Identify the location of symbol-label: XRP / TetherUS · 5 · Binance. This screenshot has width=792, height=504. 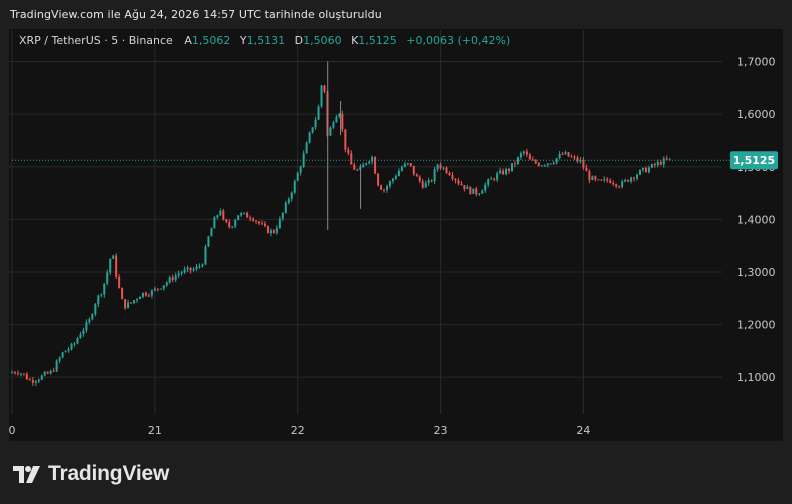
(96, 40).